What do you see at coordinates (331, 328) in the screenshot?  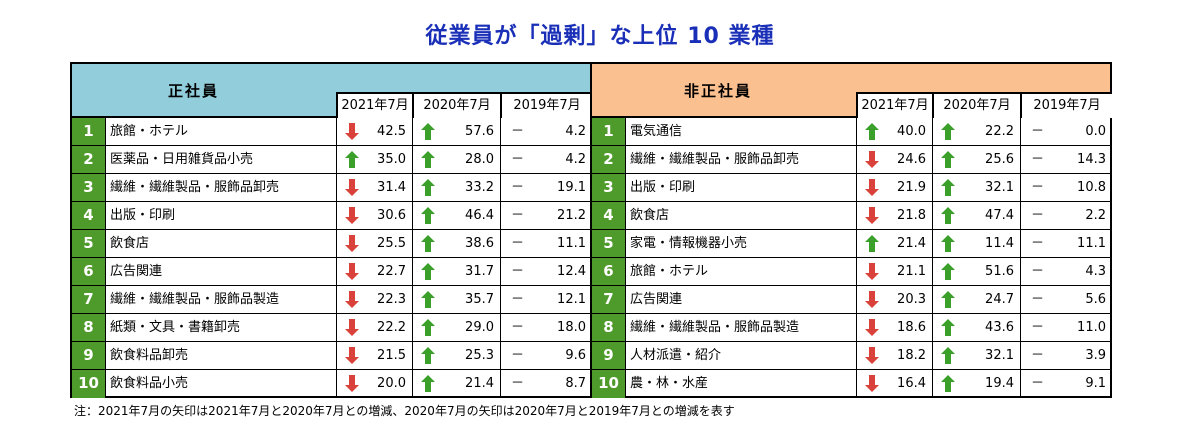 I see `table-row: 8 紙類・文具・書籍卸売 22.2 29.0 － 18.0` at bounding box center [331, 328].